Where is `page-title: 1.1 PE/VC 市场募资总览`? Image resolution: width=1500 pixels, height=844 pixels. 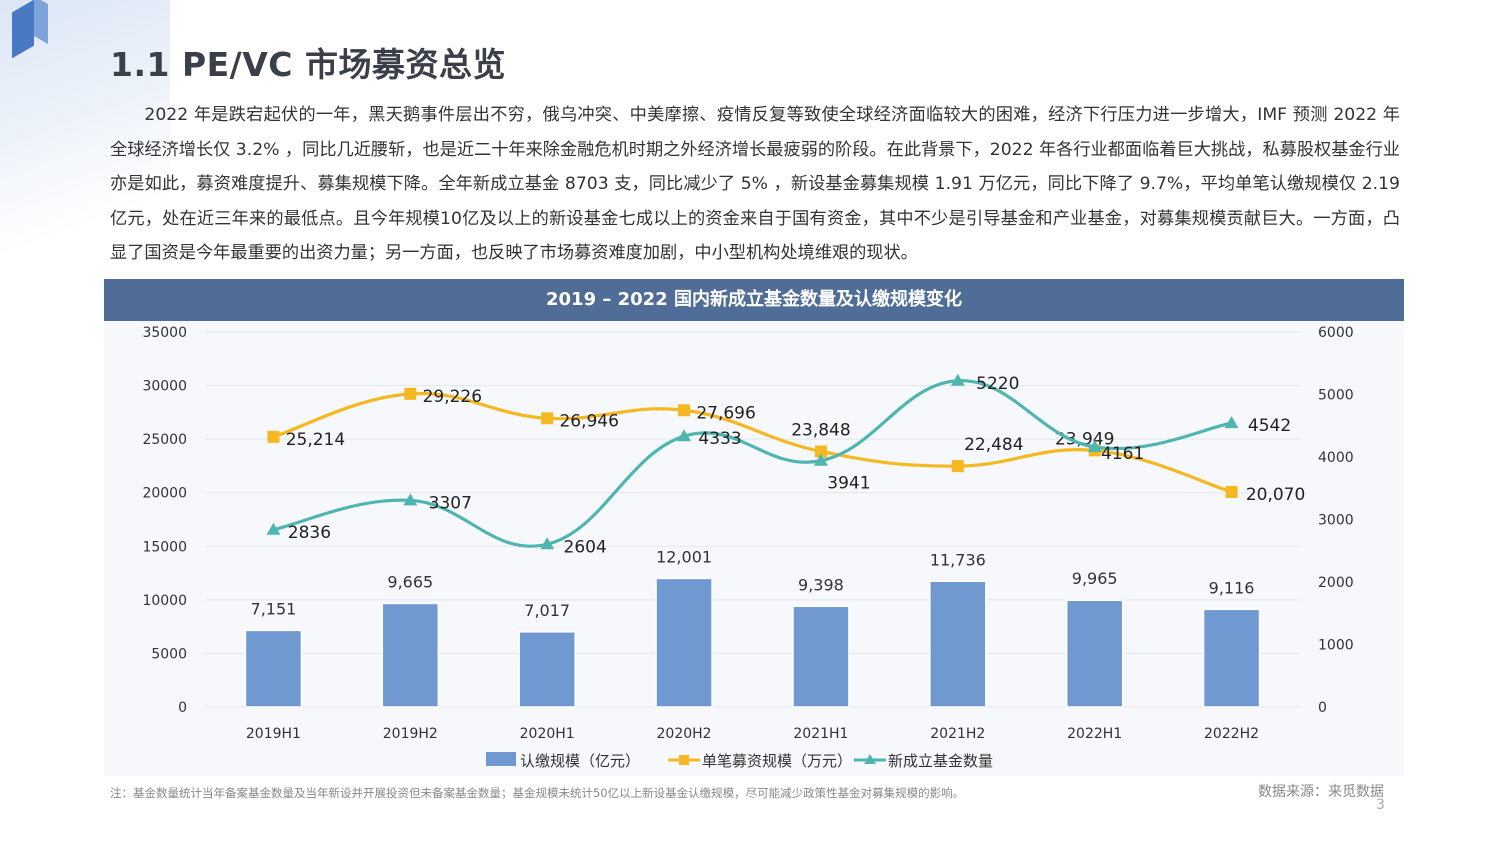 page-title: 1.1 PE/VC 市场募资总览 is located at coordinates (308, 64).